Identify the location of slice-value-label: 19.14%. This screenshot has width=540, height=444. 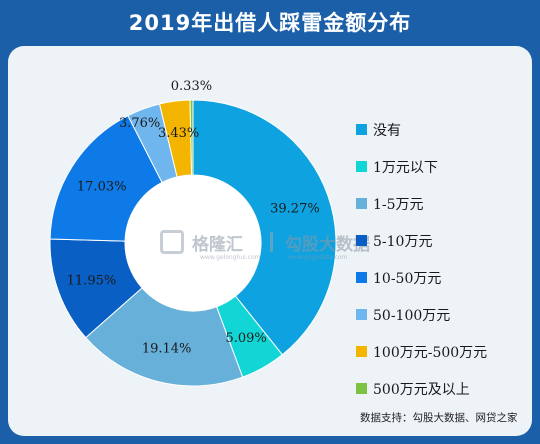
(167, 349).